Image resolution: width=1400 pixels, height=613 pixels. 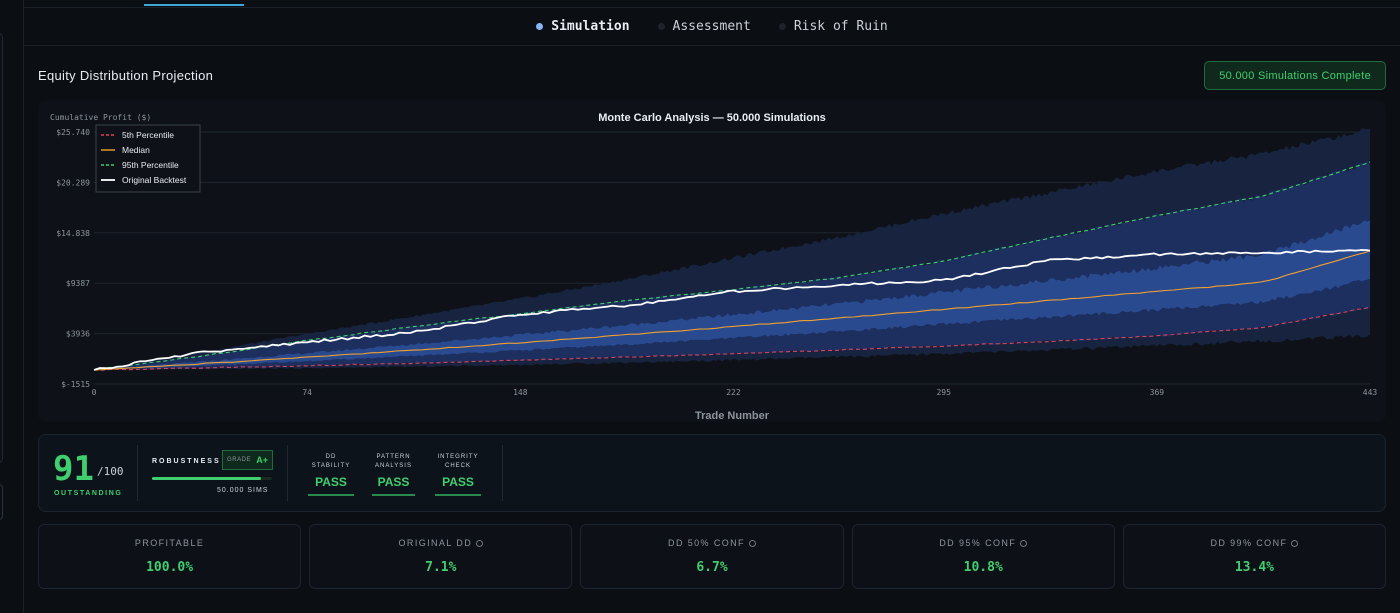 I want to click on x-tick-label: 74, so click(x=307, y=392).